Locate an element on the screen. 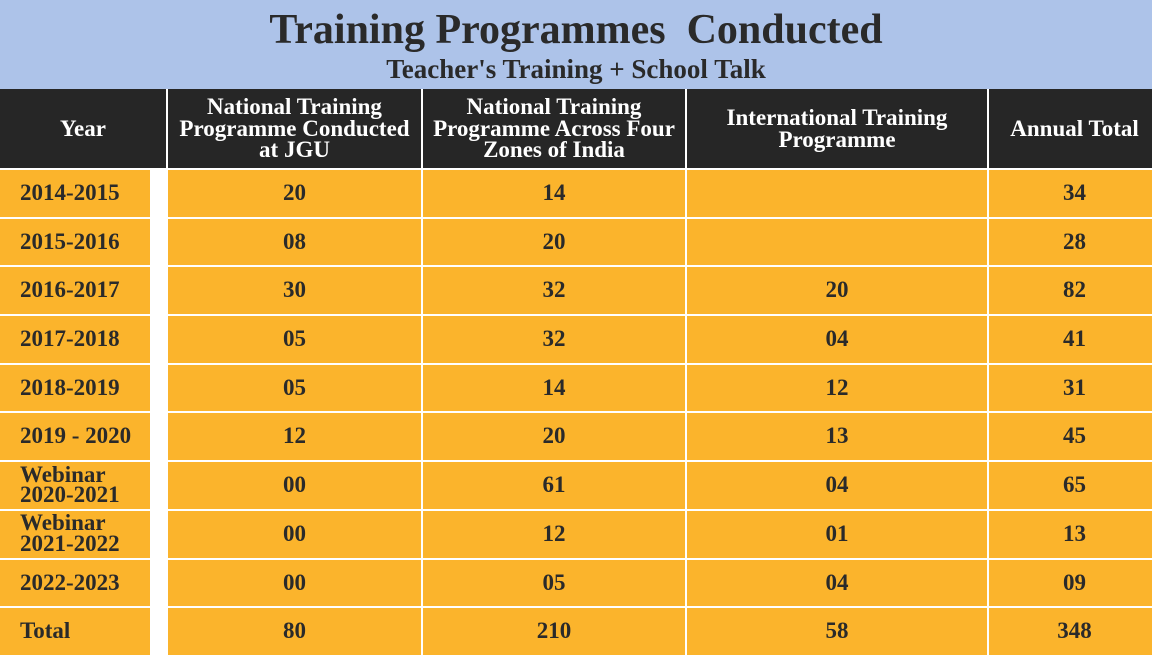 Image resolution: width=1152 pixels, height=655 pixels. title: Training Programmes Conducted is located at coordinates (576, 30).